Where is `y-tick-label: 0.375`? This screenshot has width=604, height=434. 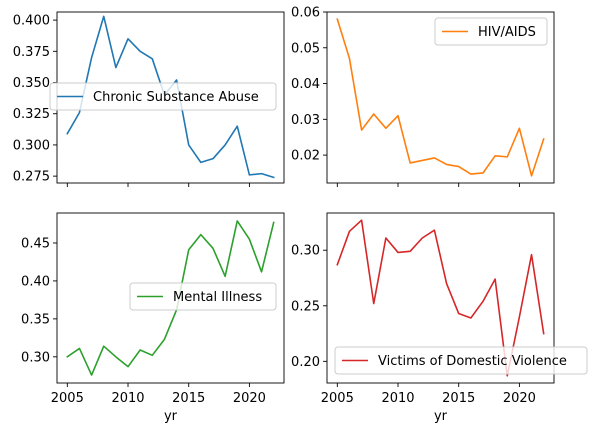 y-tick-label: 0.375 is located at coordinates (31, 52).